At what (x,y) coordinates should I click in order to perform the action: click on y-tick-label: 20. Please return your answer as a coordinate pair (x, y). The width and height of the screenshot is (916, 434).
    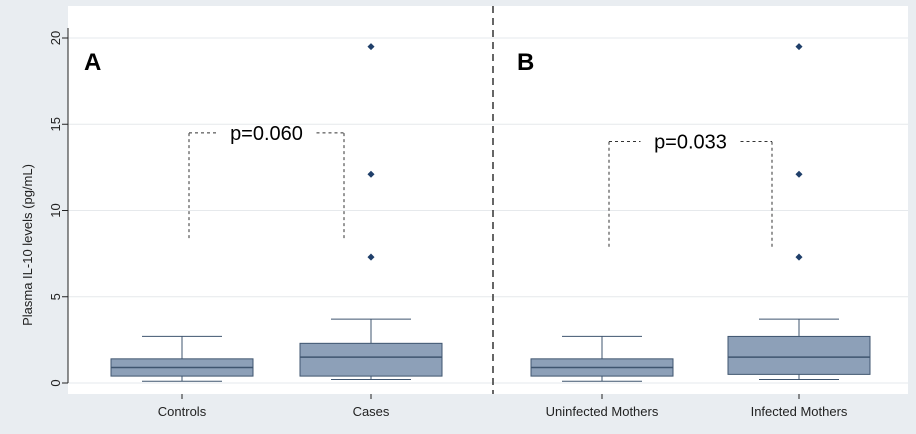
    Looking at the image, I should click on (55, 38).